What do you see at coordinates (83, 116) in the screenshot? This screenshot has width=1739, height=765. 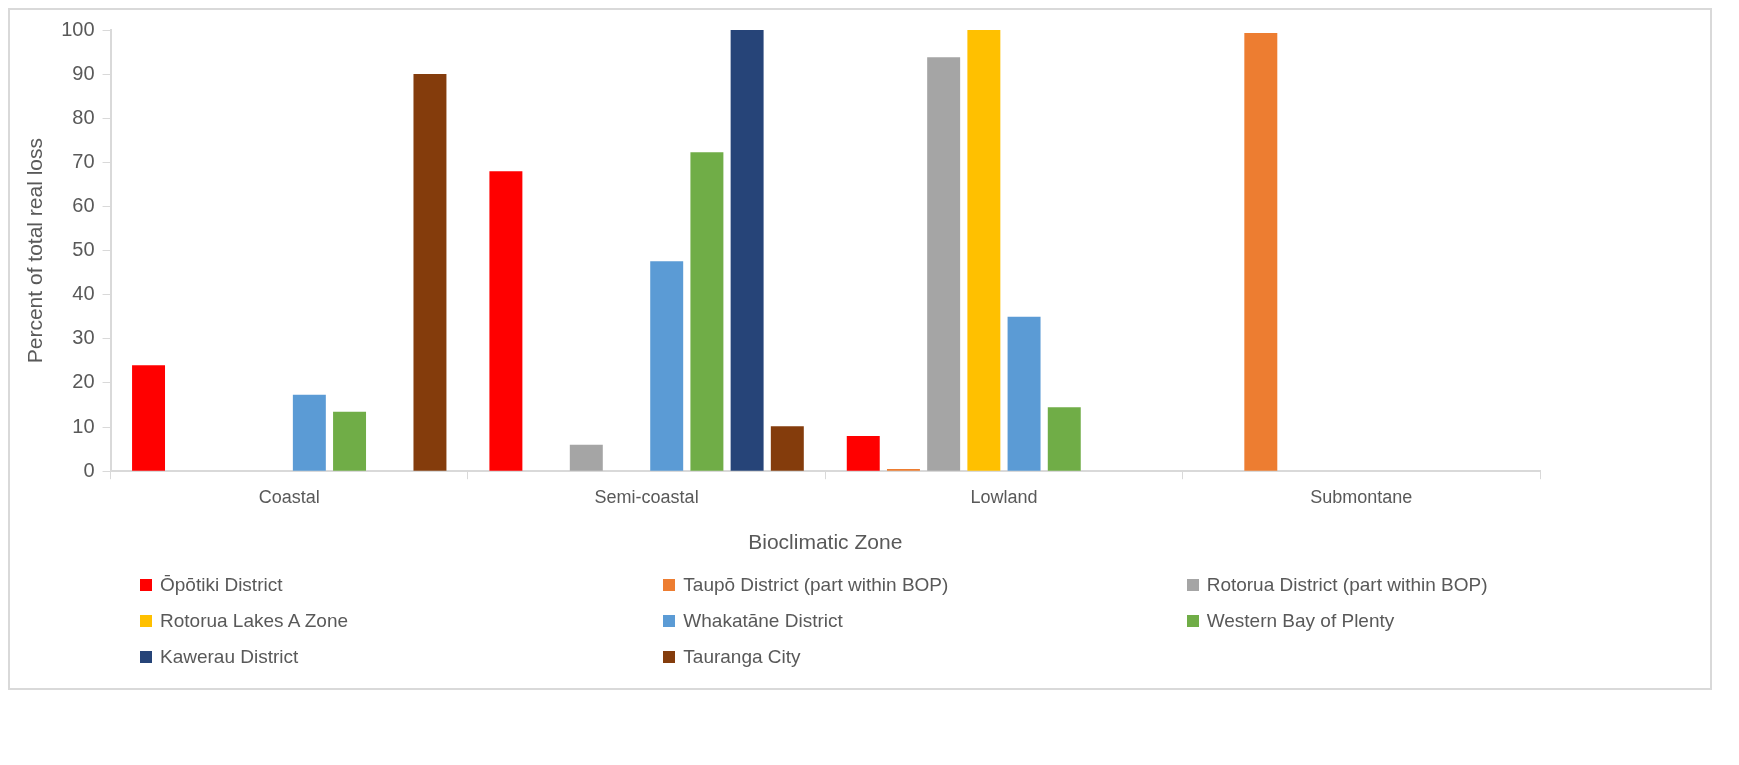 I see `y-tick-label: 80` at bounding box center [83, 116].